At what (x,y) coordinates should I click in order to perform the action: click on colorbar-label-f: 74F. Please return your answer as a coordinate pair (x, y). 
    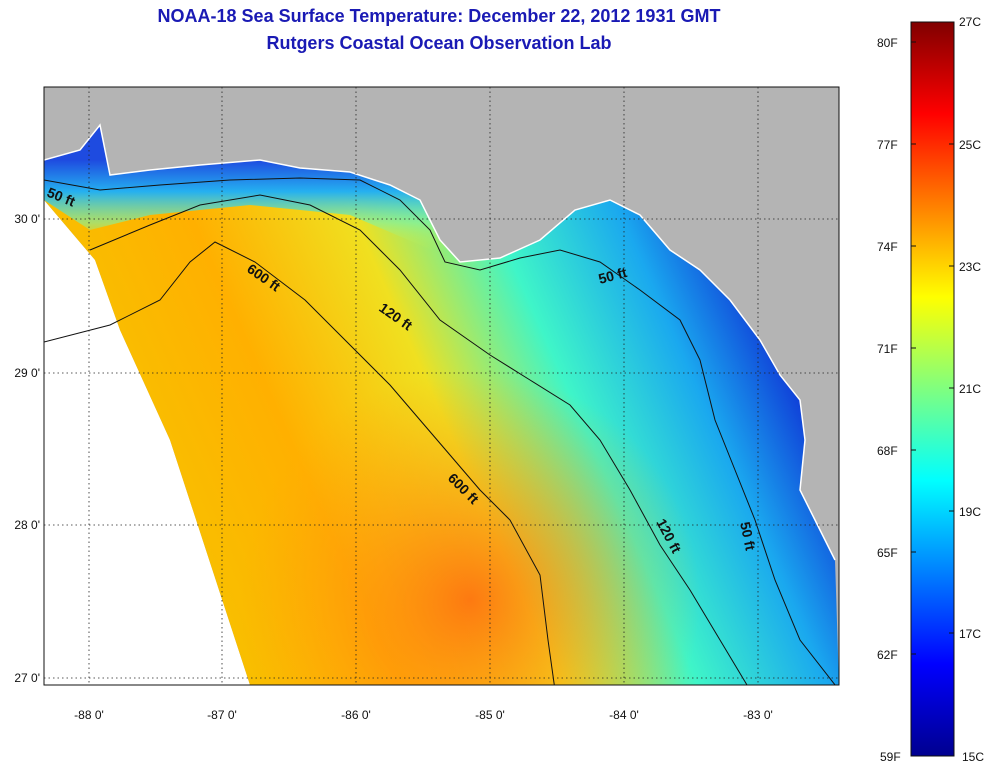
    Looking at the image, I should click on (887, 247).